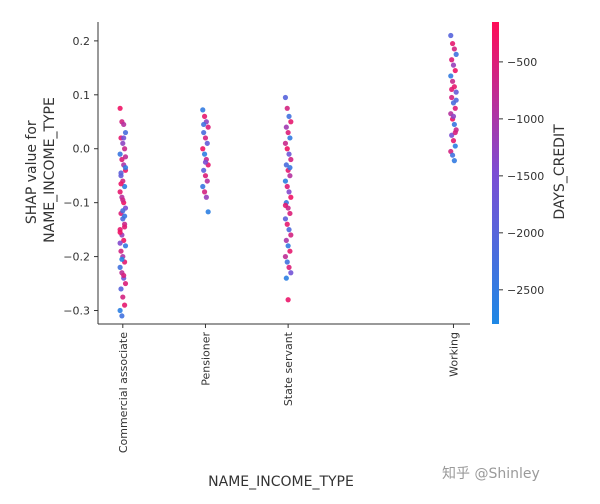  Describe the element at coordinates (288, 368) in the screenshot. I see `x-tick-label: State servant` at that location.